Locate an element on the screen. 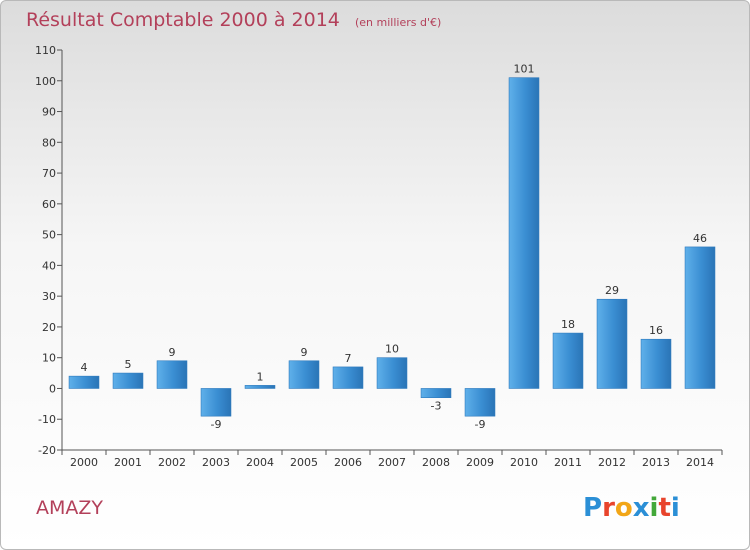 The image size is (750, 550). data-label-2006: 7 is located at coordinates (348, 358).